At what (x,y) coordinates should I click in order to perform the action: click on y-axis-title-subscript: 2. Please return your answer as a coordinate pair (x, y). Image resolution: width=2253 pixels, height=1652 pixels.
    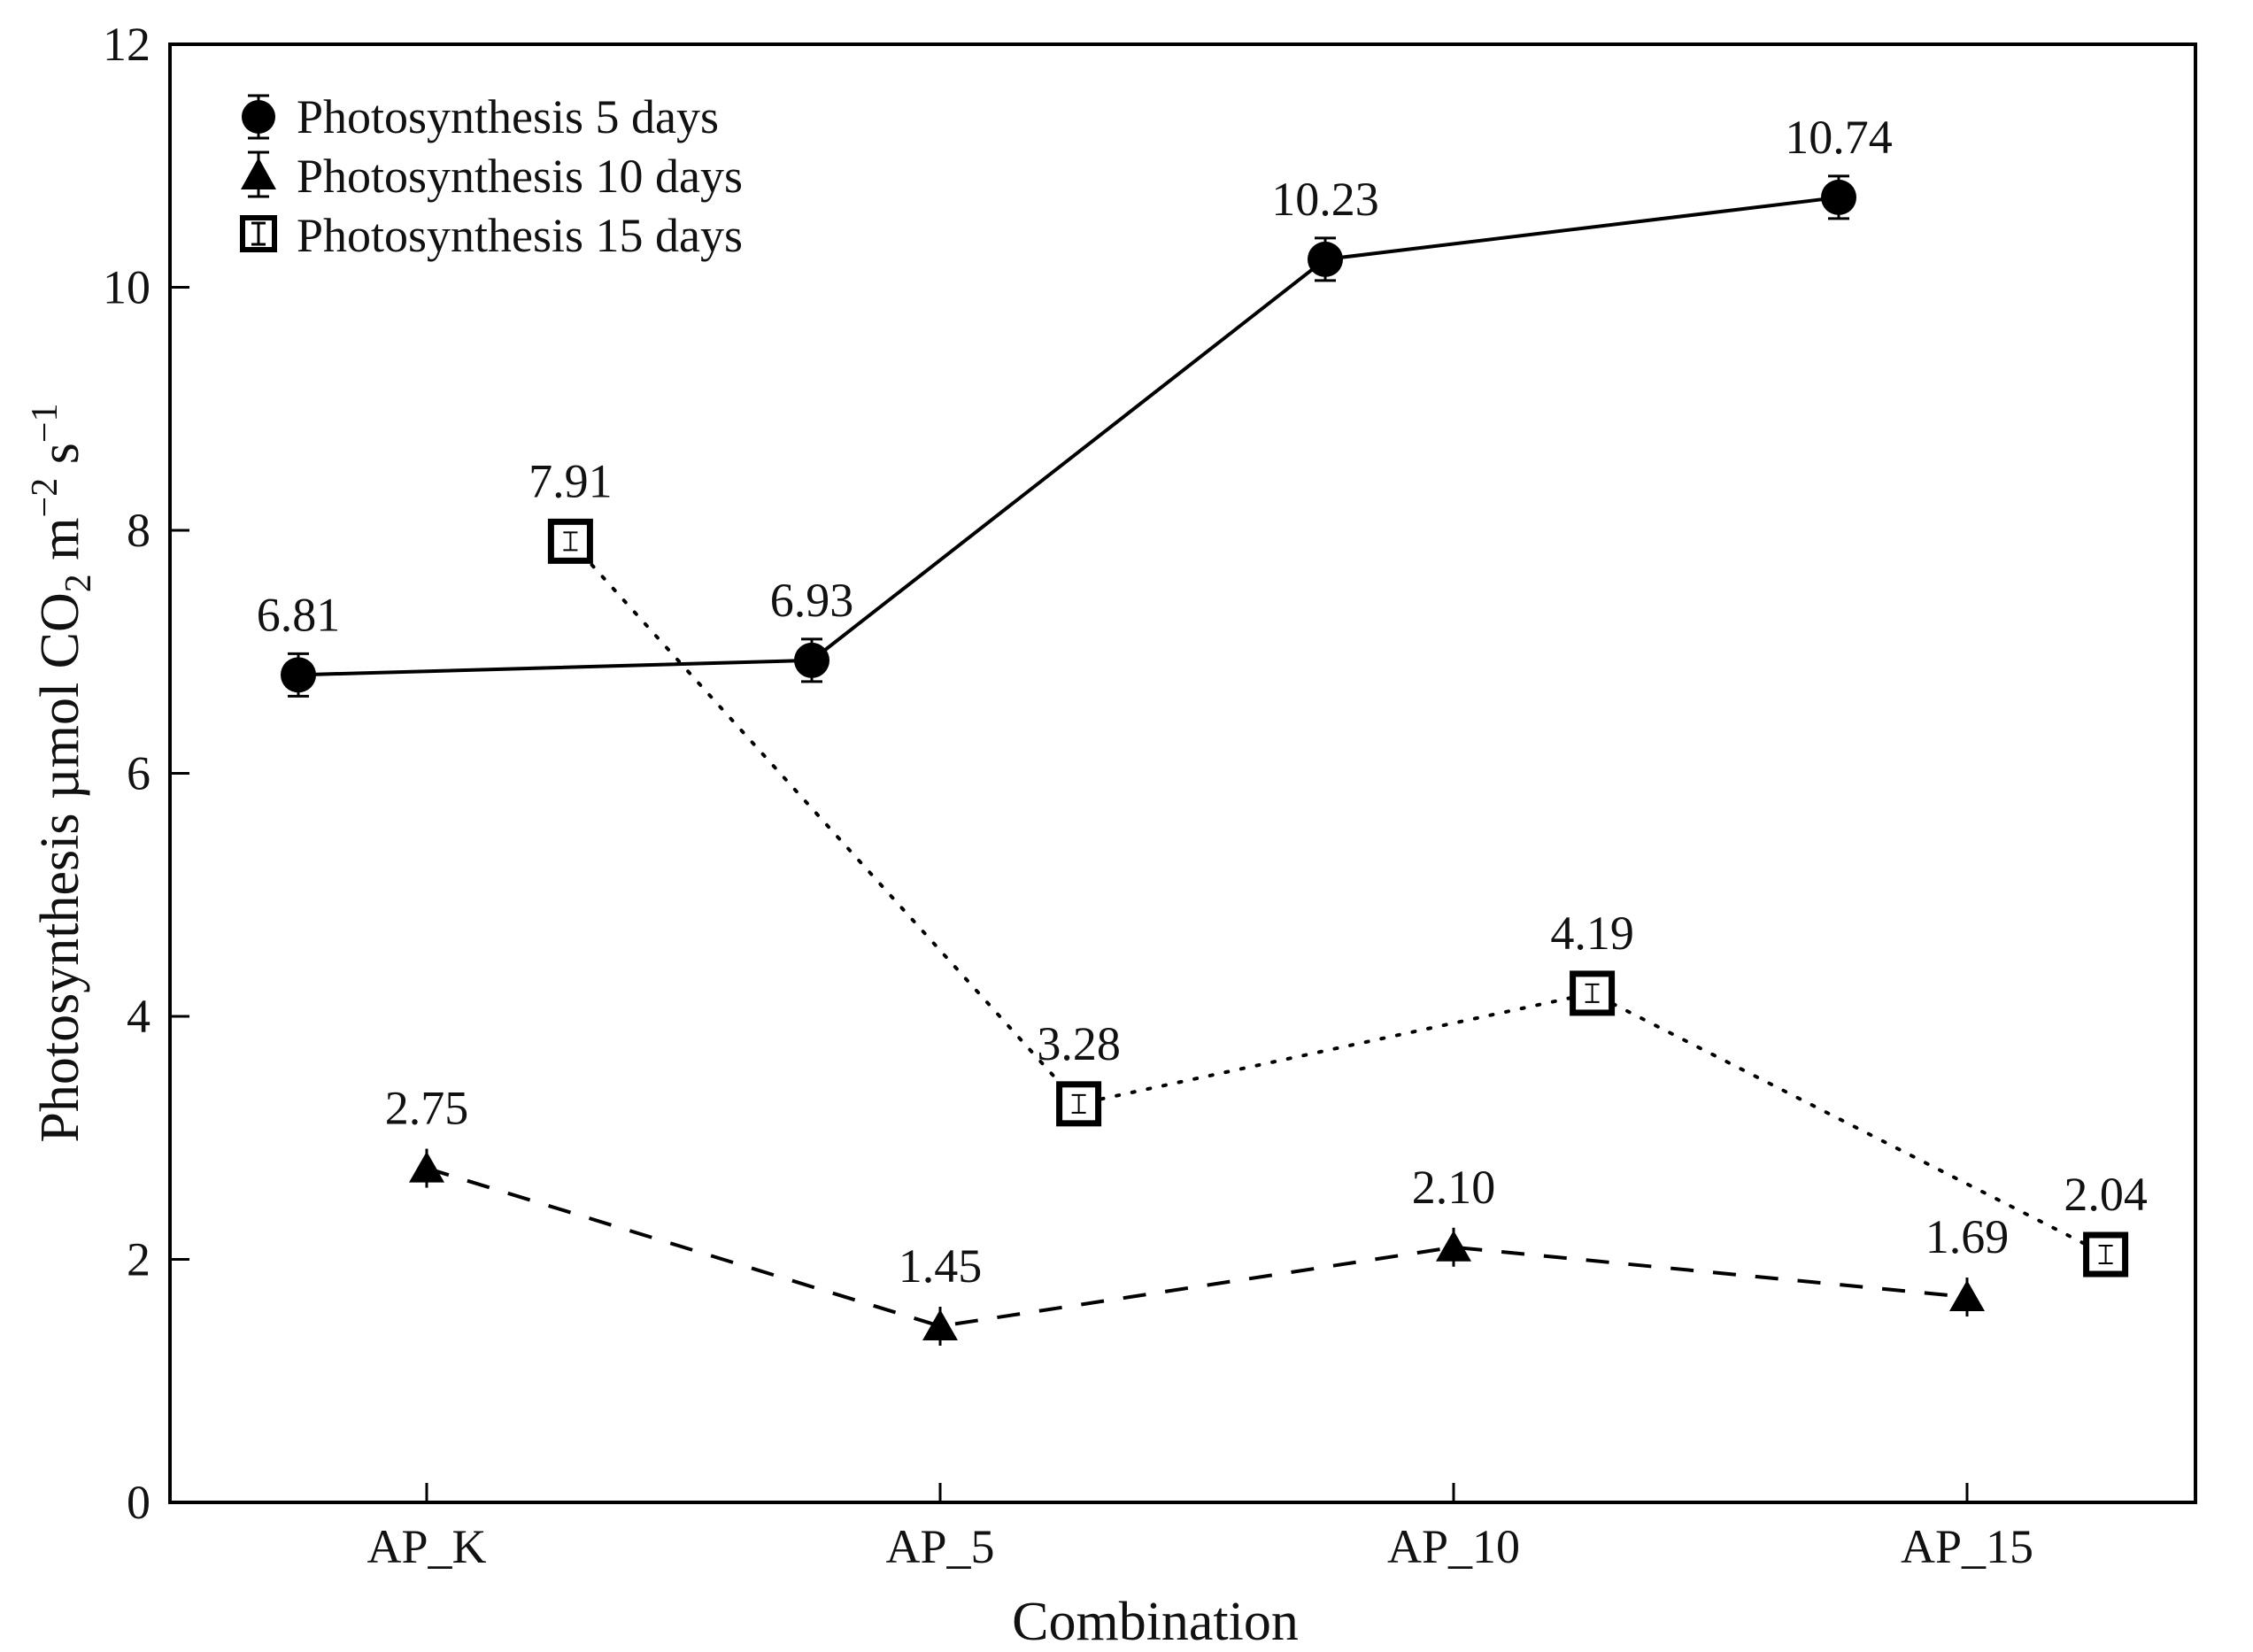
    Looking at the image, I should click on (78, 583).